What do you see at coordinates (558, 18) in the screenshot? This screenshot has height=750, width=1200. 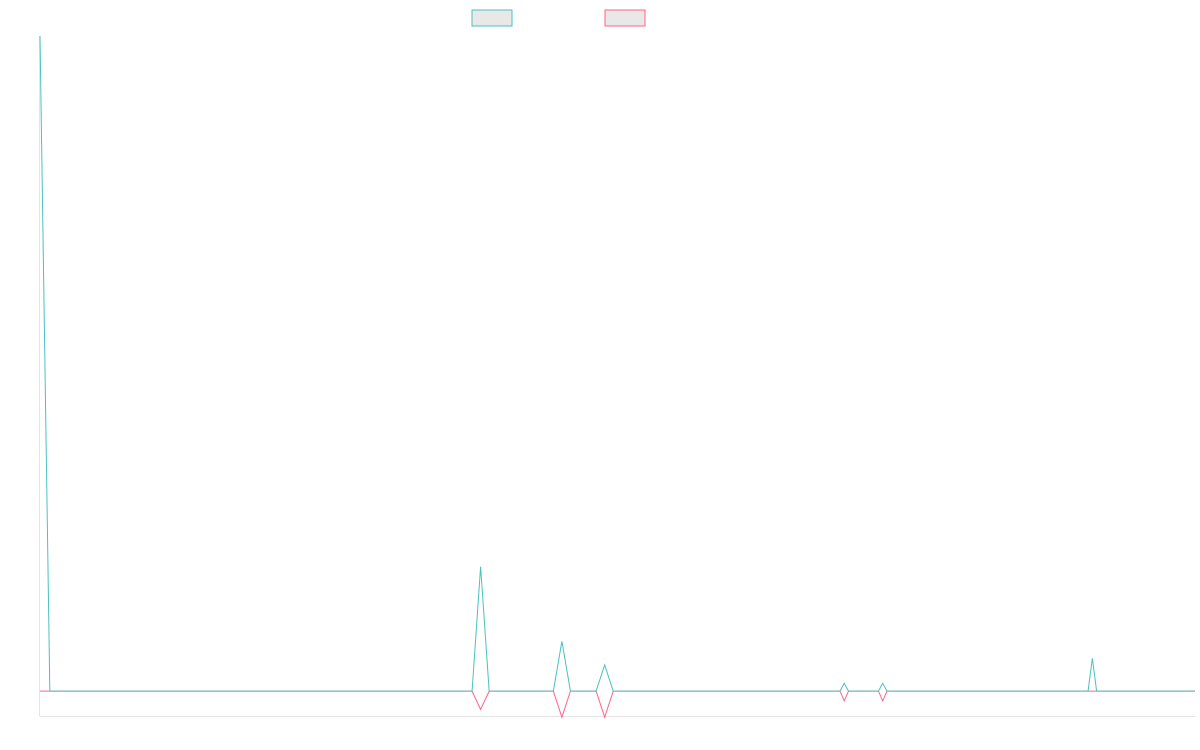 I see `legend` at bounding box center [558, 18].